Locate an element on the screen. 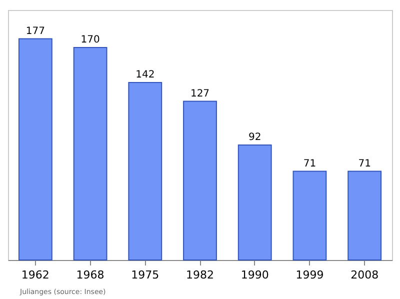 Image resolution: width=400 pixels, height=299 pixels. data-label: 142 is located at coordinates (145, 75).